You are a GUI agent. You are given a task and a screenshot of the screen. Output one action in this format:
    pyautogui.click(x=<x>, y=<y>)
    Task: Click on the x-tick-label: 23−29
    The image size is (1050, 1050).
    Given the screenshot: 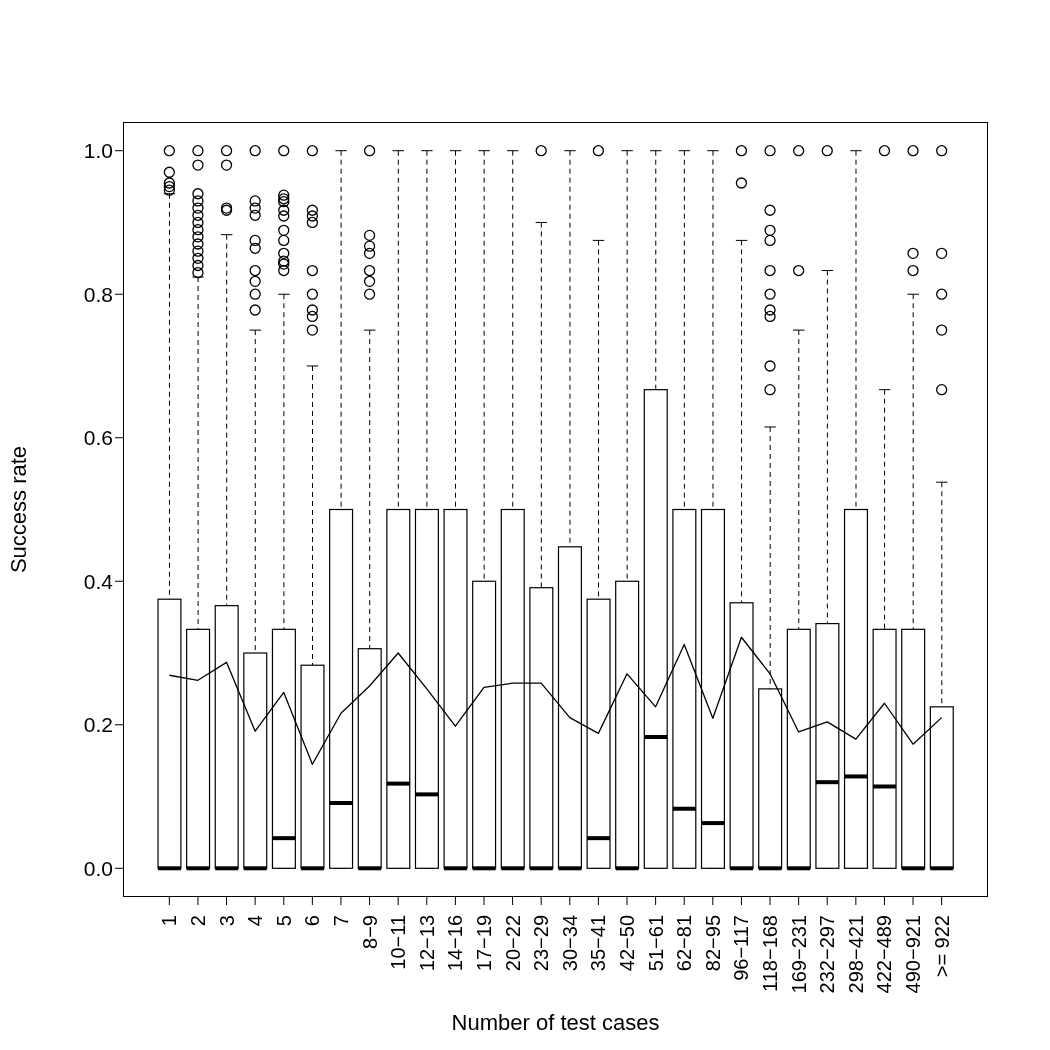 What is the action you would take?
    pyautogui.click(x=541, y=943)
    